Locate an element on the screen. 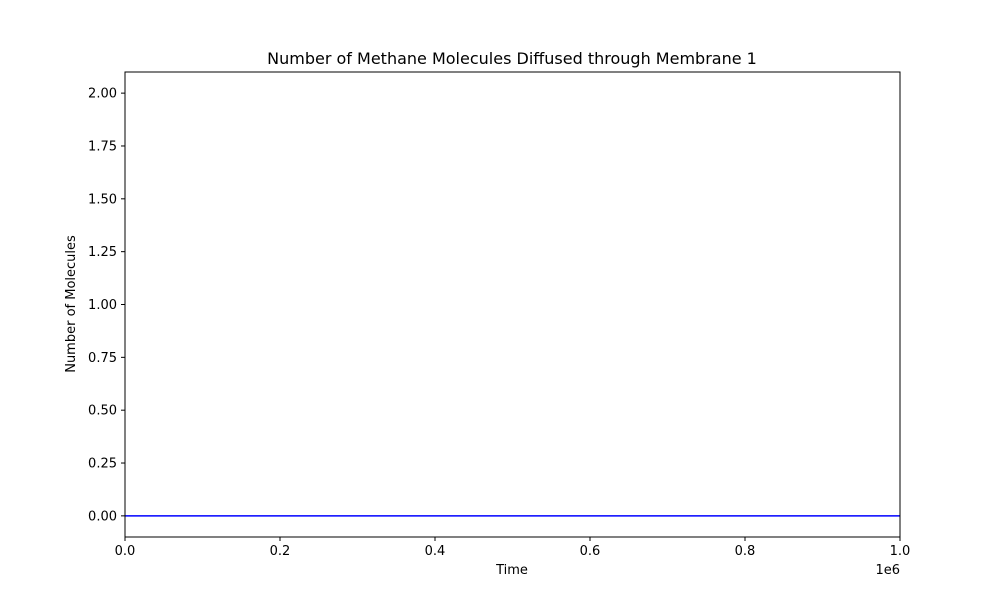 The width and height of the screenshot is (1000, 600). x-tick-label: 0.2 is located at coordinates (280, 551).